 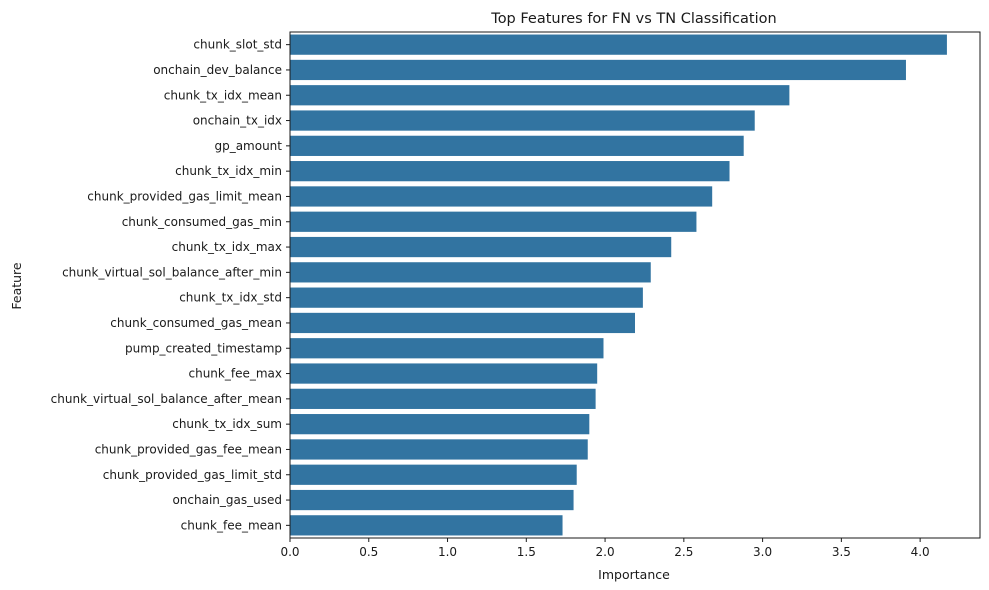 What do you see at coordinates (522, 120) in the screenshot?
I see `bar-onchain-tx-idx` at bounding box center [522, 120].